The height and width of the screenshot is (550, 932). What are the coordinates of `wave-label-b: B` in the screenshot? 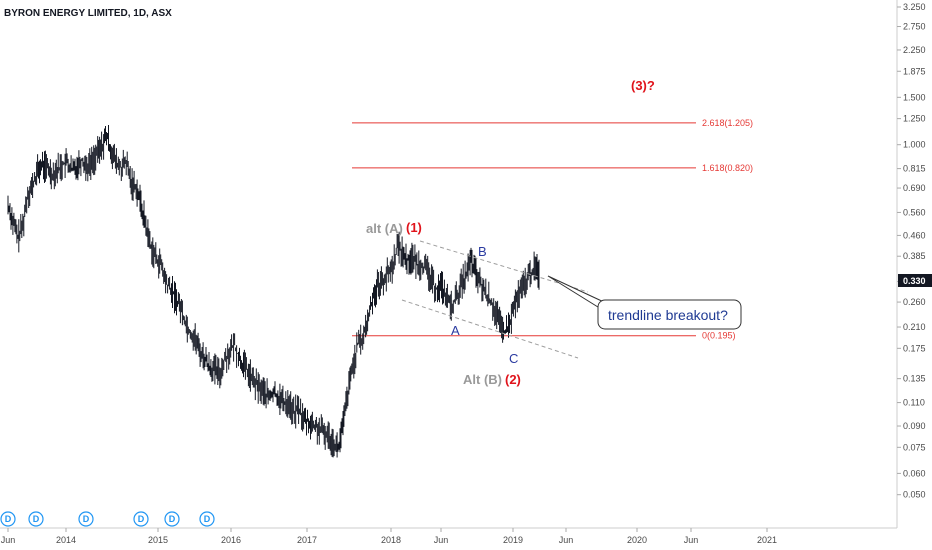 It's located at (482, 251).